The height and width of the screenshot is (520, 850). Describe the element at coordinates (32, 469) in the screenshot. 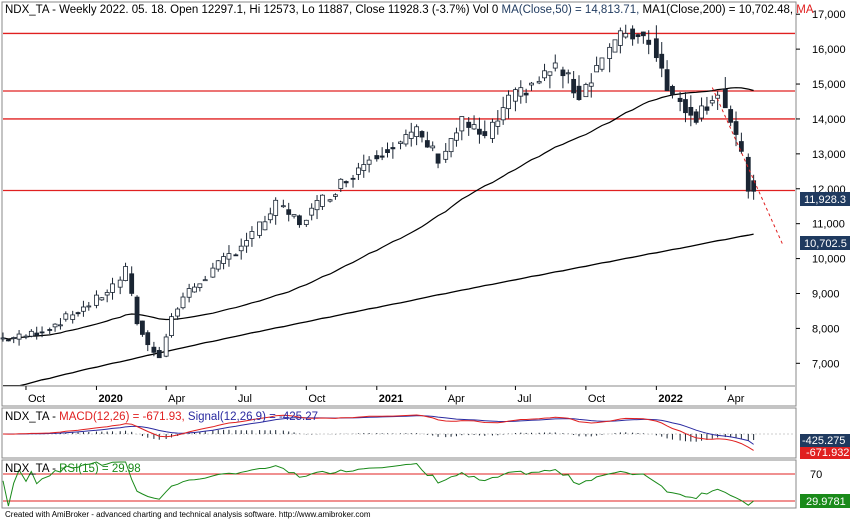

I see `rsi-header-prefix: NDX_TA -` at that location.